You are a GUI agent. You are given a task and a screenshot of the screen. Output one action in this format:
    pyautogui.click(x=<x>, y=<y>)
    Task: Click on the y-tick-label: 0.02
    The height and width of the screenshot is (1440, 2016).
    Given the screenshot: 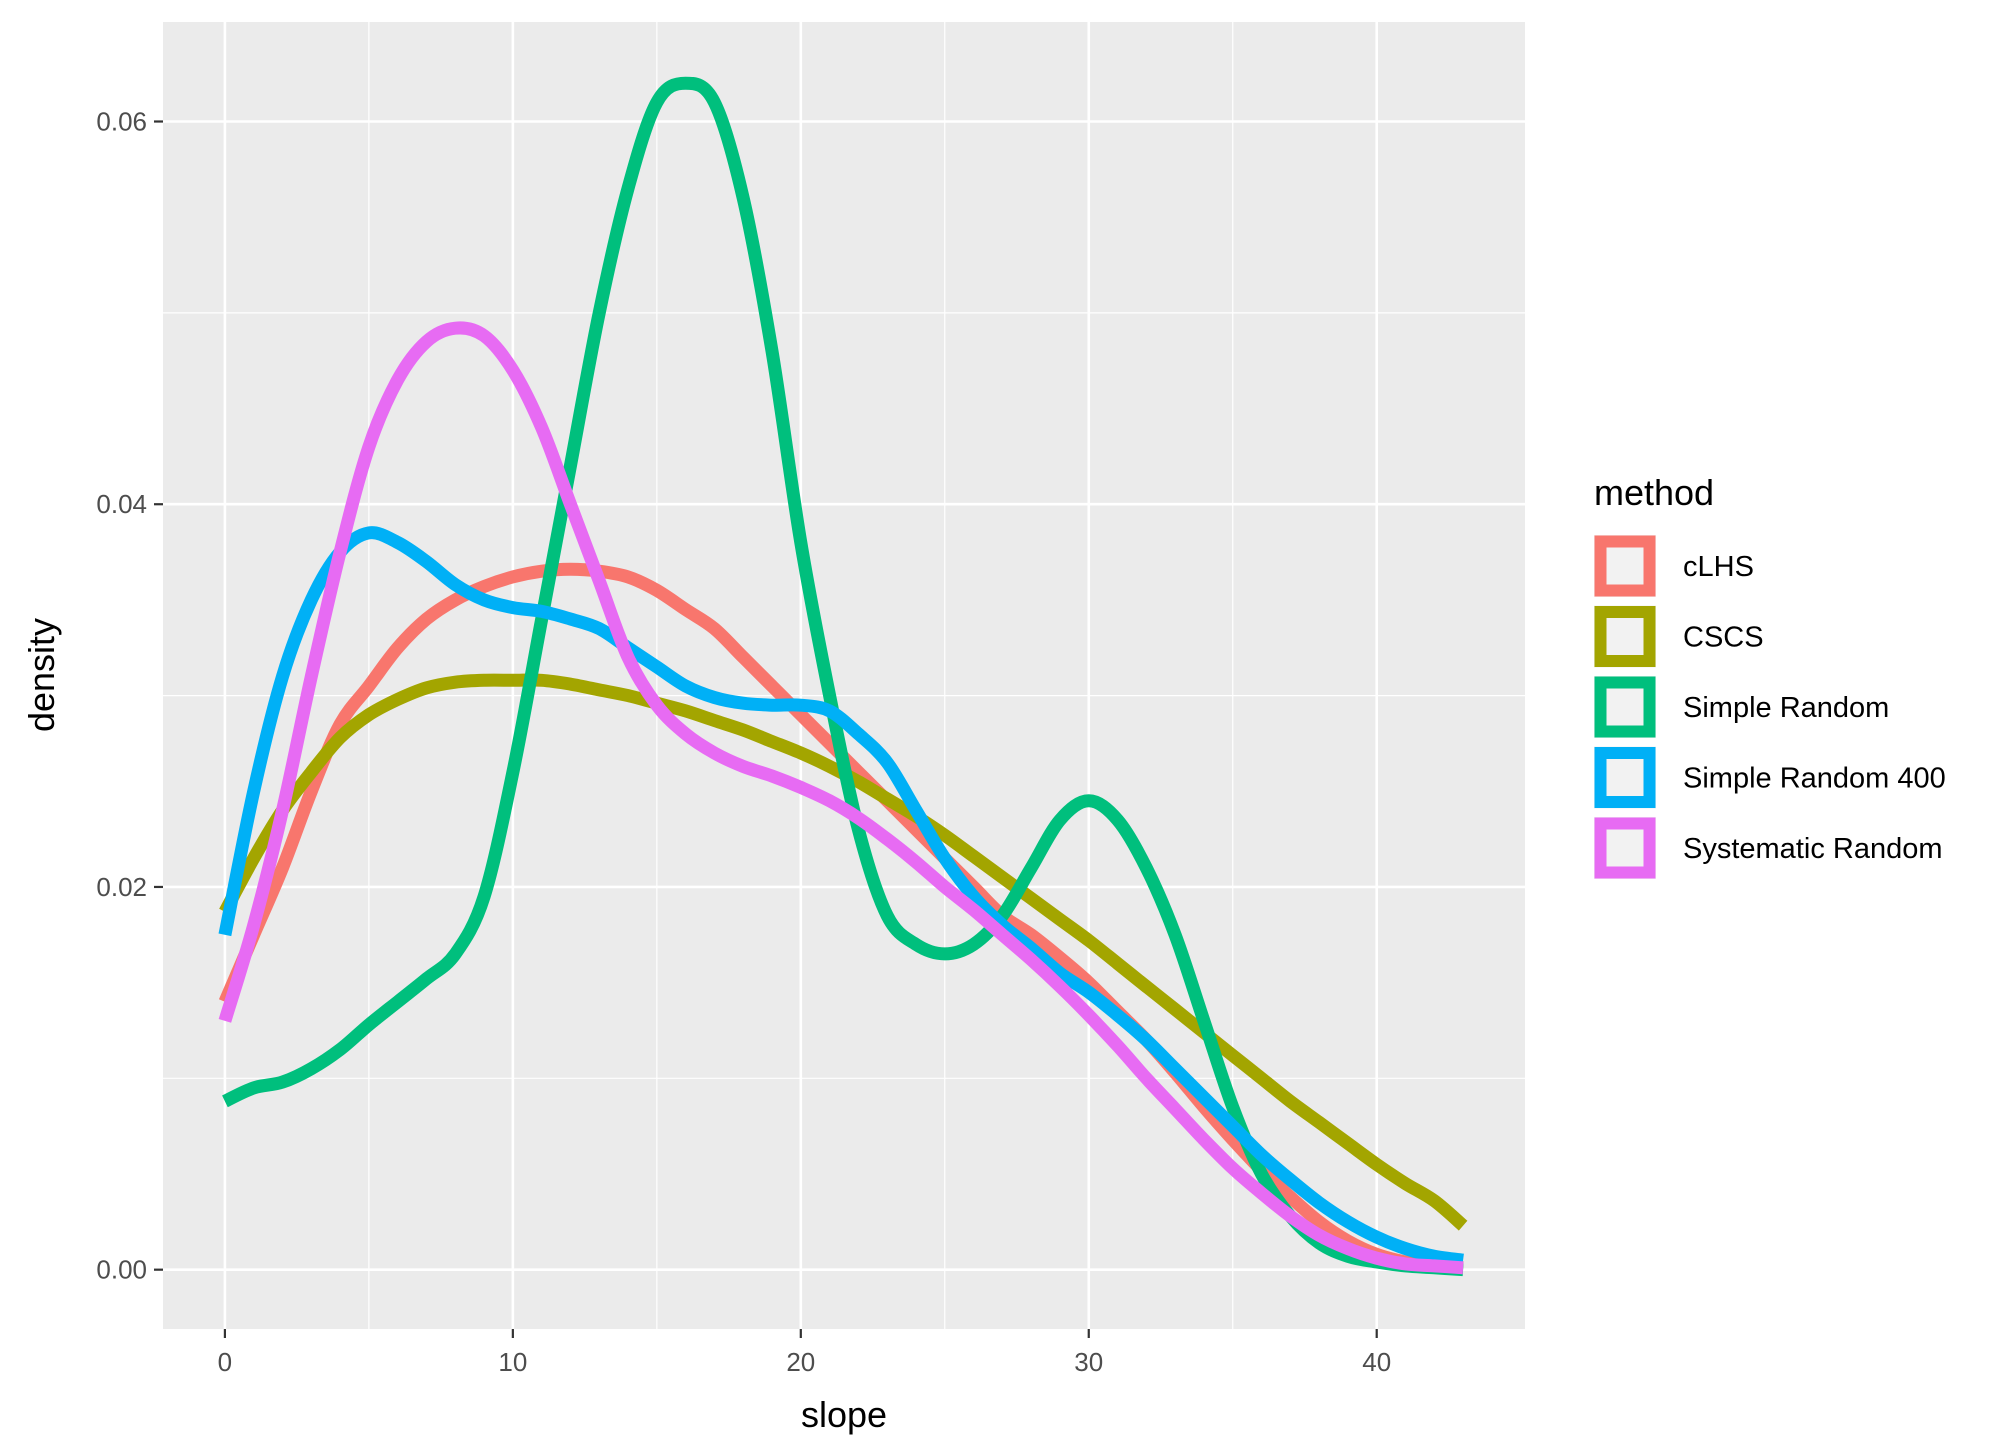 What is the action you would take?
    pyautogui.click(x=121, y=887)
    